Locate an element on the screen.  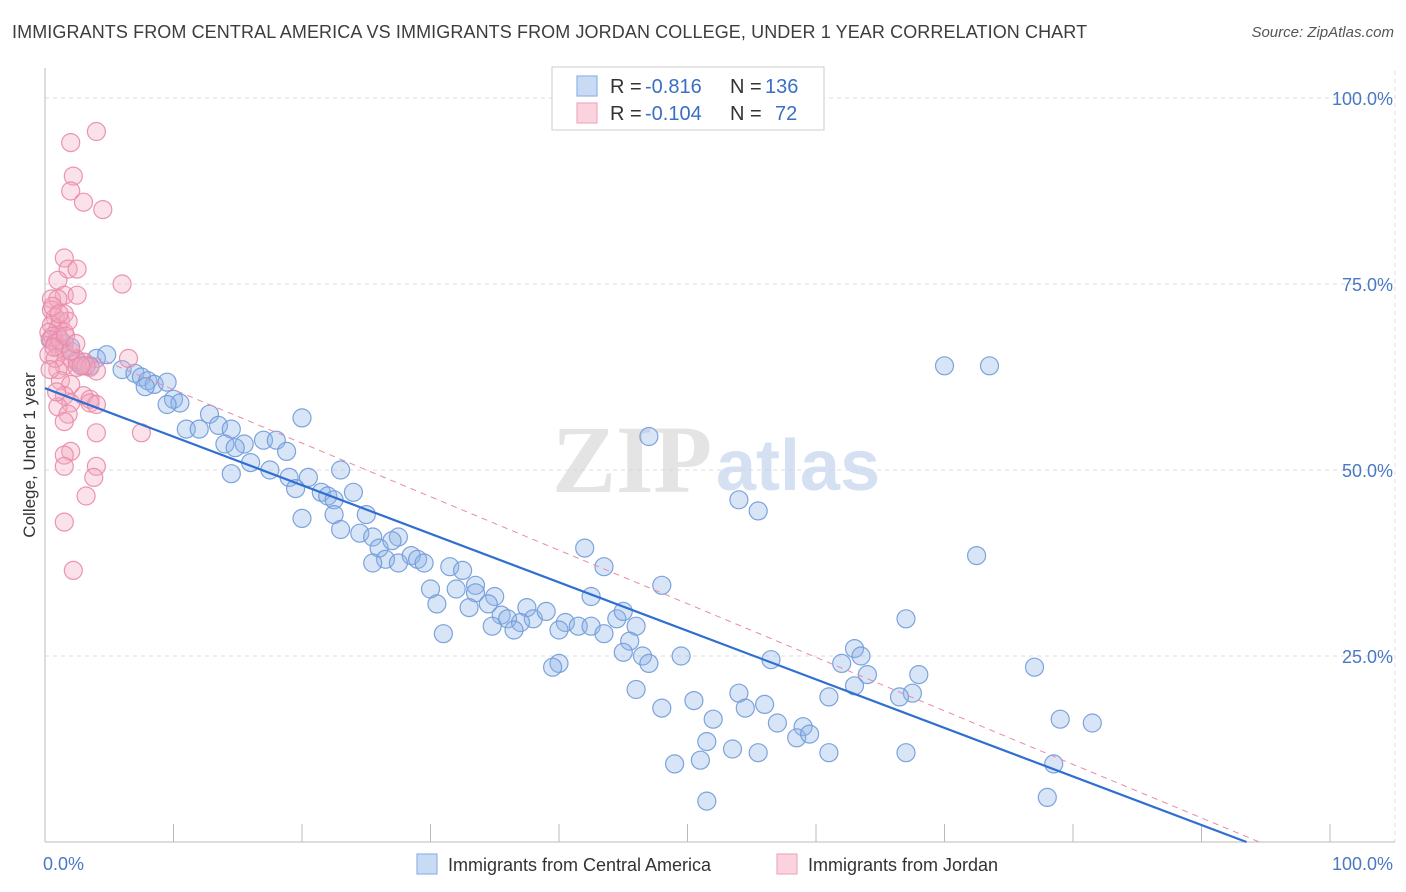
stats-n-value-2: 72 is located at coordinates (786, 114).